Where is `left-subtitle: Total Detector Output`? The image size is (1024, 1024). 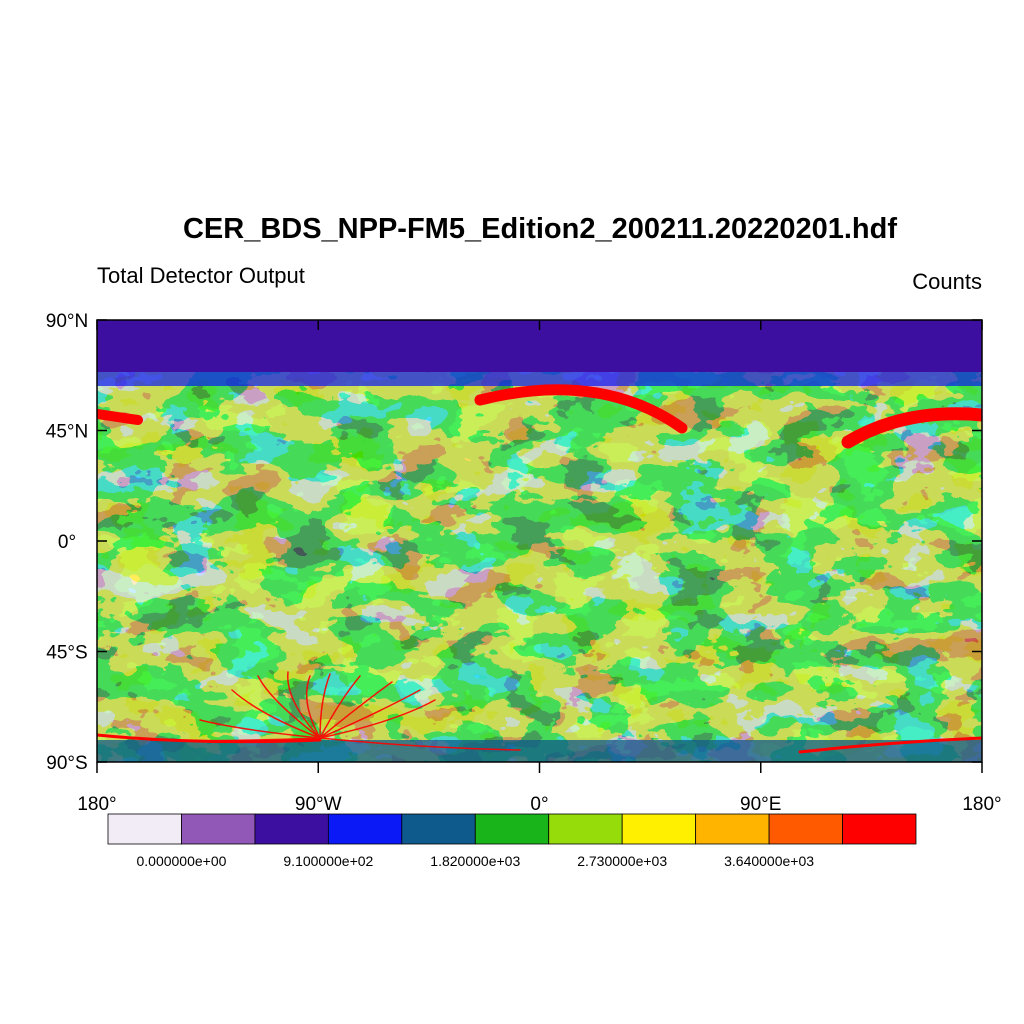
left-subtitle: Total Detector Output is located at coordinates (201, 275).